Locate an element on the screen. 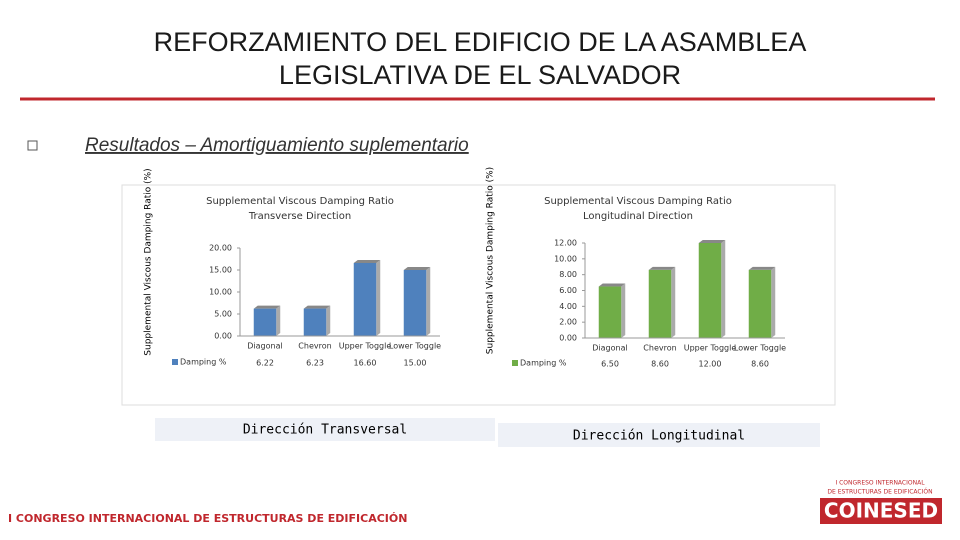  y-tick-label: 5.00 is located at coordinates (223, 314).